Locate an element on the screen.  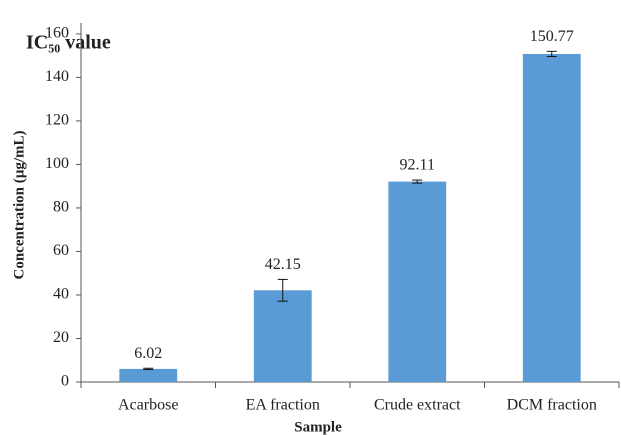
y-tick-label: 60 is located at coordinates (61, 250).